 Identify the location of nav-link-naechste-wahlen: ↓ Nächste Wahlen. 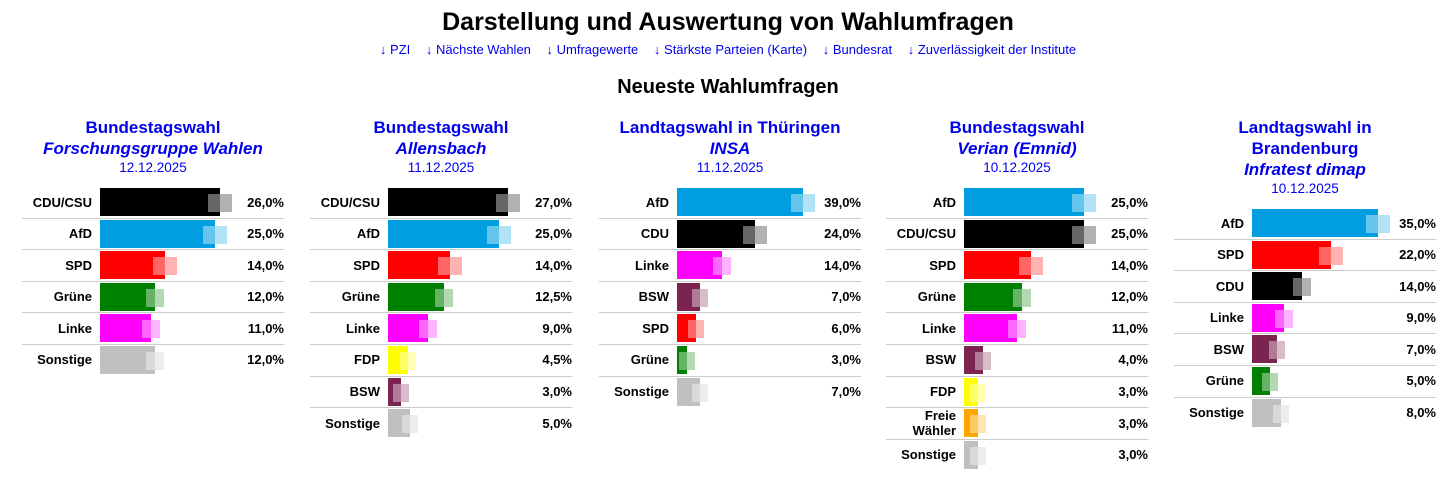
(478, 49).